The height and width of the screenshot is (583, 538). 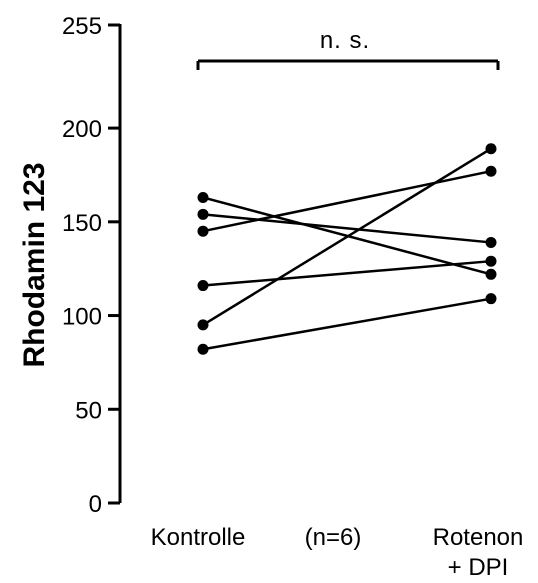 What do you see at coordinates (345, 40) in the screenshot?
I see `significance-label: n. s.` at bounding box center [345, 40].